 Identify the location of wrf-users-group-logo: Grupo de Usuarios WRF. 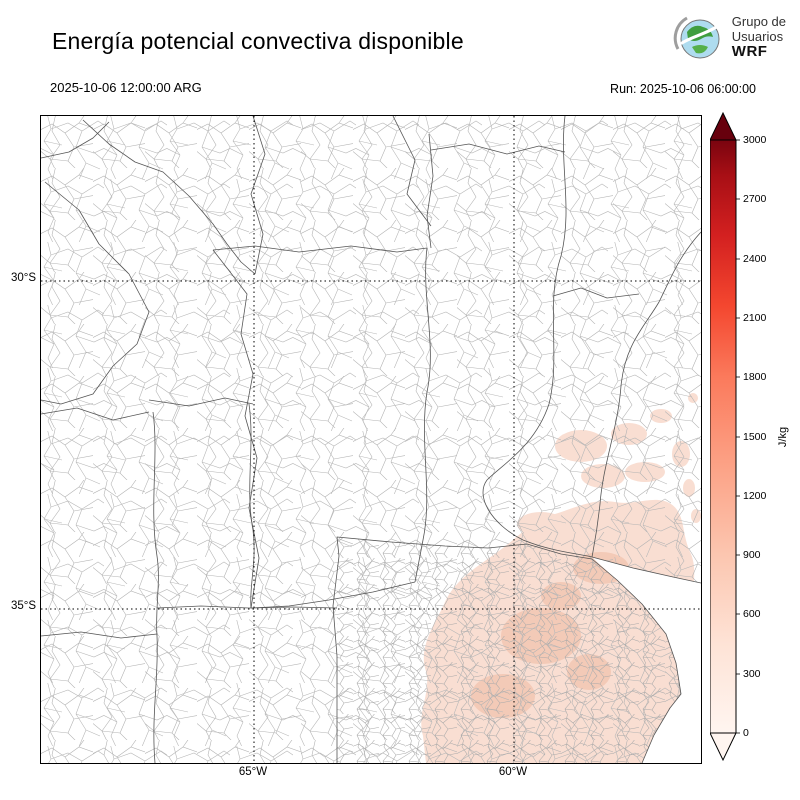
(729, 38).